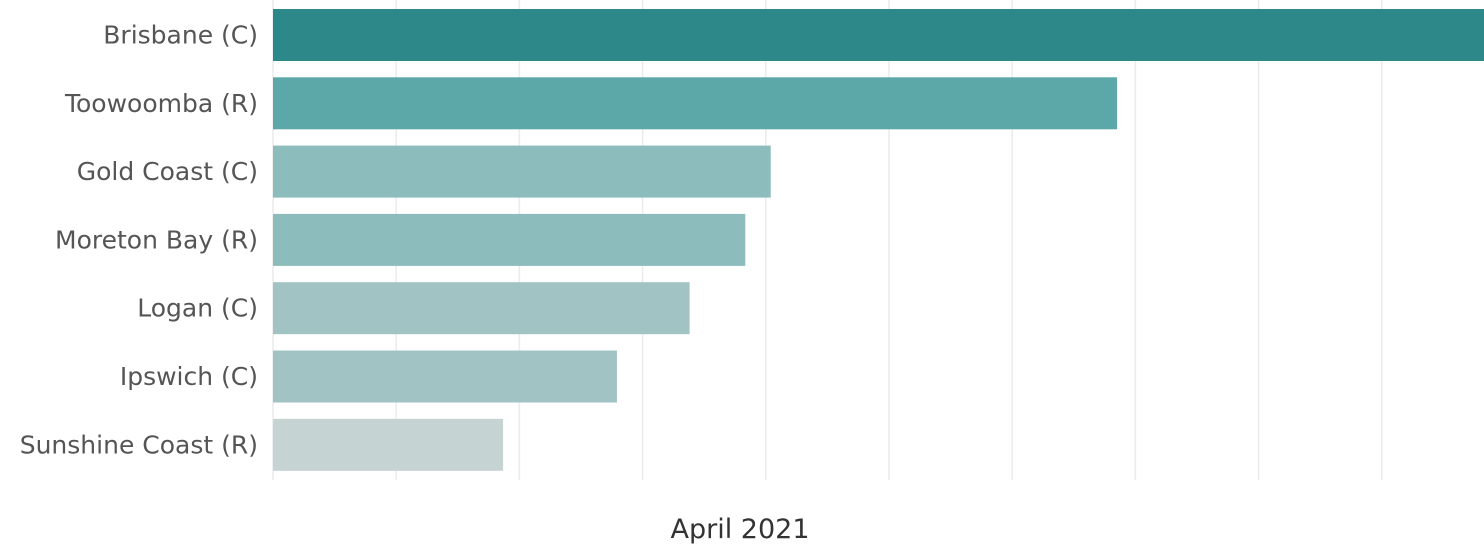  I want to click on category-label: Logan (C), so click(197, 308).